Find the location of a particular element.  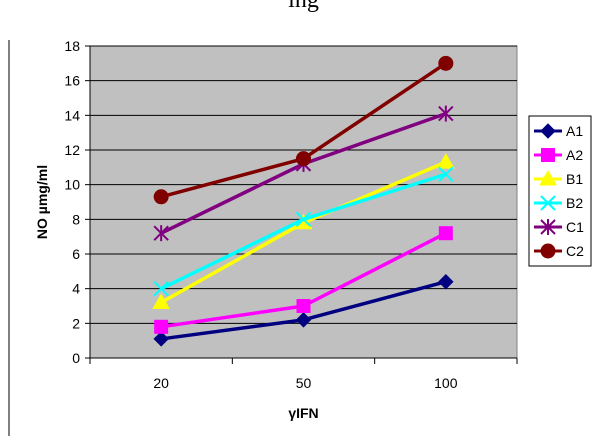

y-tick-label: 10 is located at coordinates (72, 185).